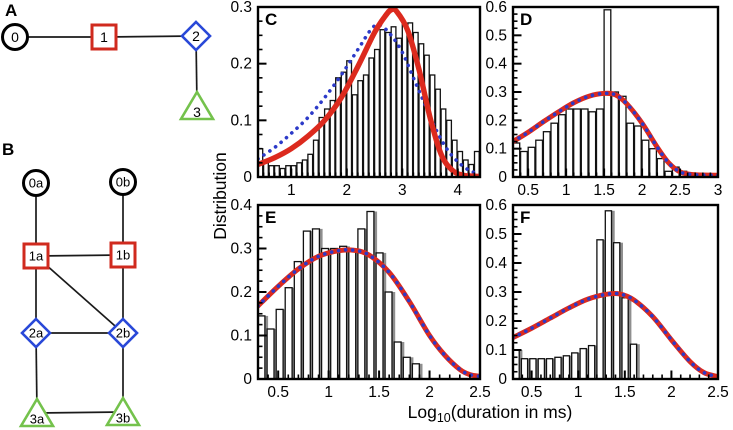 The height and width of the screenshot is (430, 733). What do you see at coordinates (220, 196) in the screenshot?
I see `y-axis-label: Distribution` at bounding box center [220, 196].